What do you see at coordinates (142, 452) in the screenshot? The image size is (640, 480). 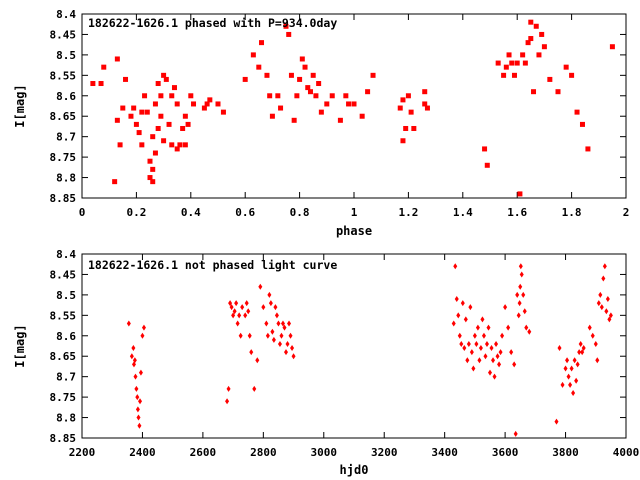 I see `x-tick-label: 2400` at bounding box center [142, 452].